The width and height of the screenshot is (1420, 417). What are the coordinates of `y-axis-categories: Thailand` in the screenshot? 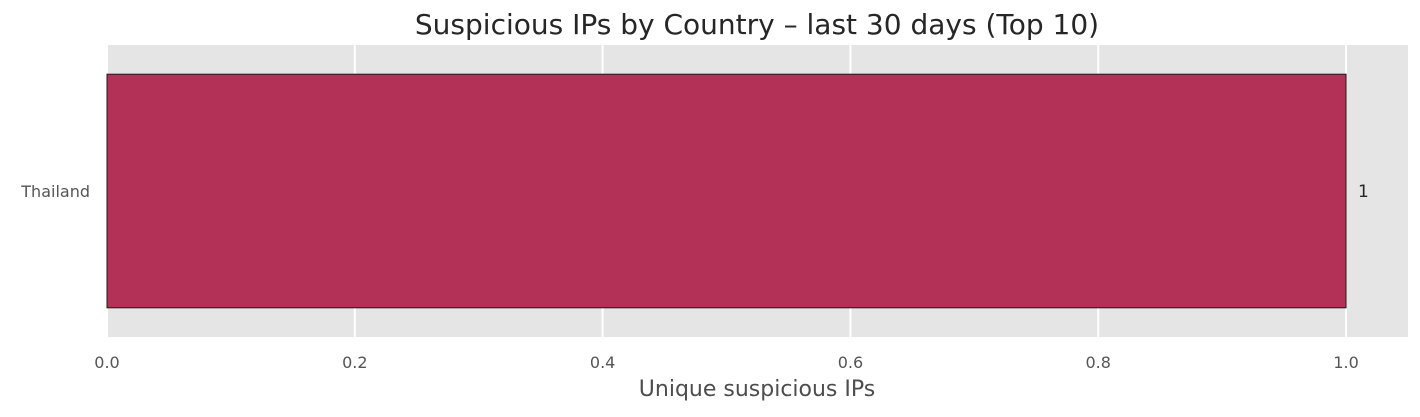 It's located at (55, 191).